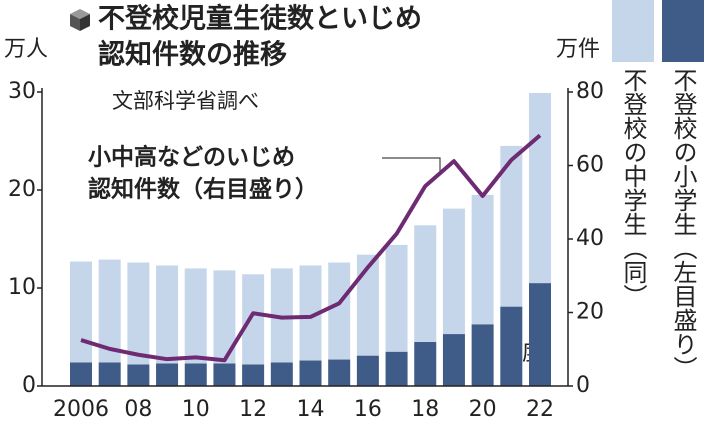 This screenshot has width=712, height=424. Describe the element at coordinates (80, 20) in the screenshot. I see `title-icon` at that location.